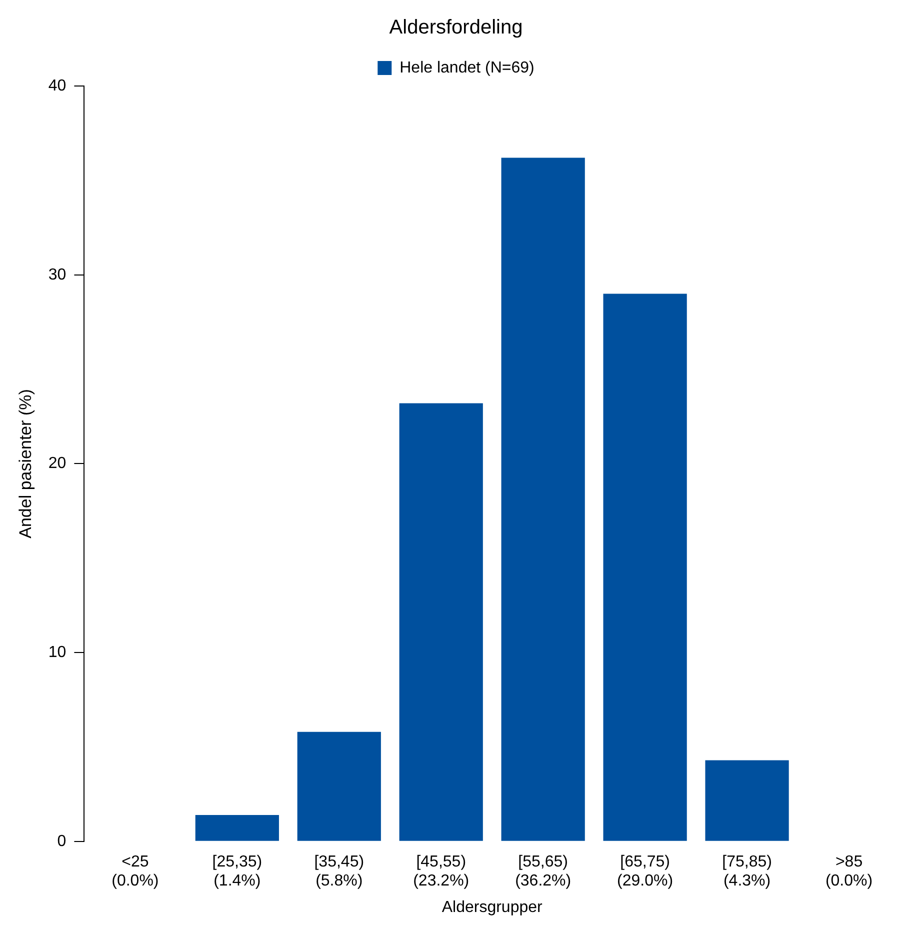 Image resolution: width=918 pixels, height=933 pixels. Describe the element at coordinates (25, 463) in the screenshot. I see `y-axis-title: Andel pasienter (%)` at that location.